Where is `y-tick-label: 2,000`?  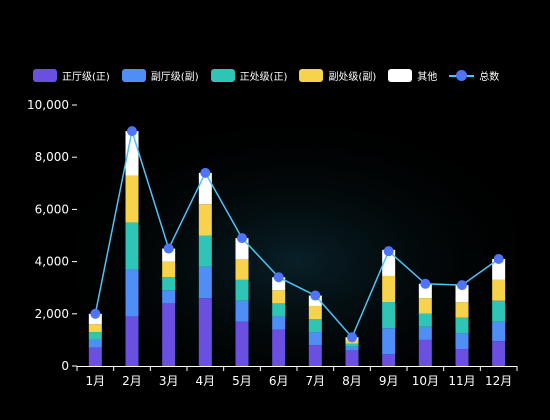 y-tick-label: 2,000 is located at coordinates (52, 314).